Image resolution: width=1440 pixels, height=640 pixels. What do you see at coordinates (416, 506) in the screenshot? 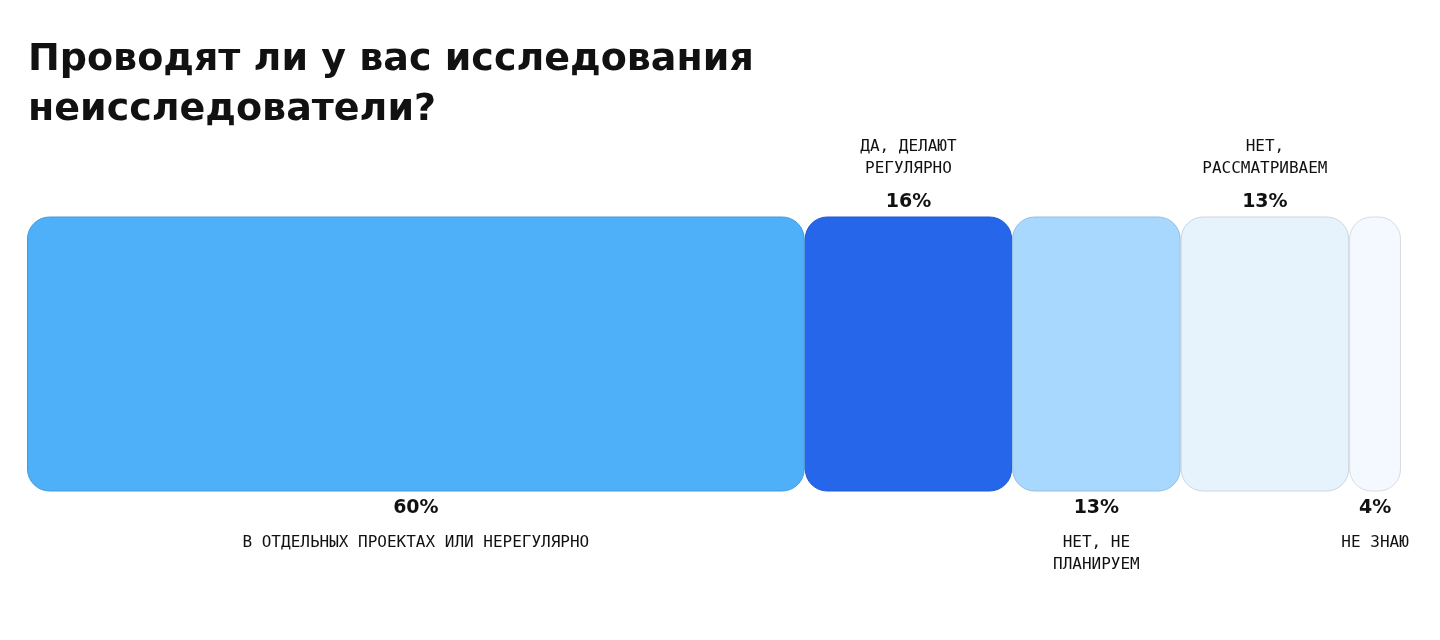
I see `data-label: 60%` at bounding box center [416, 506].